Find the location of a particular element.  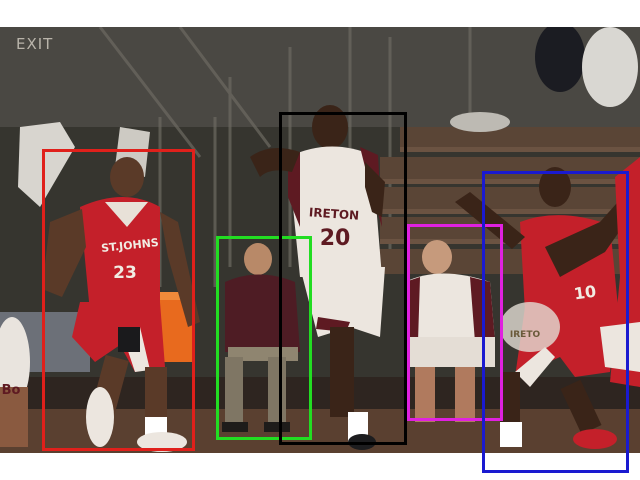

bounding-box-green is located at coordinates (264, 338).